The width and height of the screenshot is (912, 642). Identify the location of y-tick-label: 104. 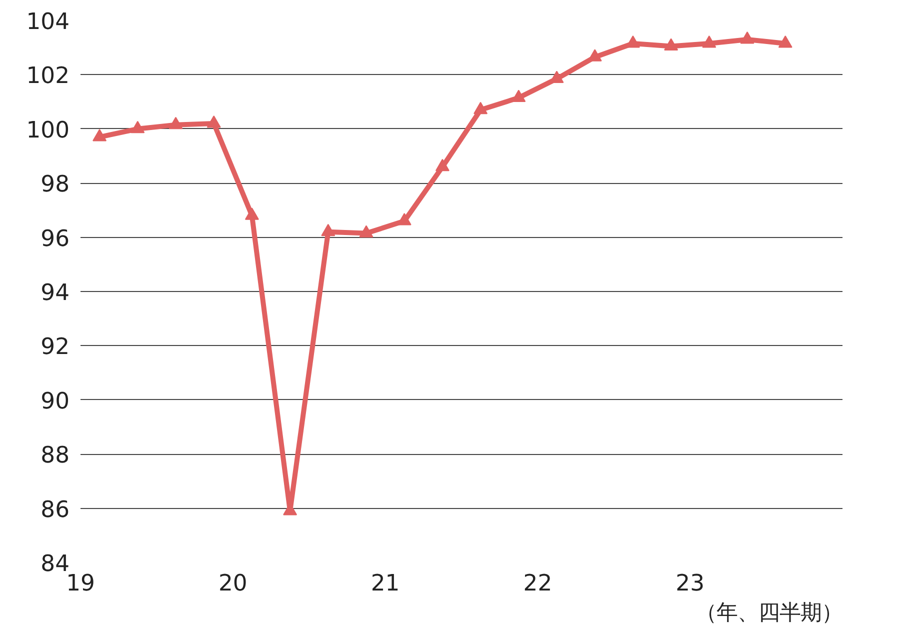
(48, 22).